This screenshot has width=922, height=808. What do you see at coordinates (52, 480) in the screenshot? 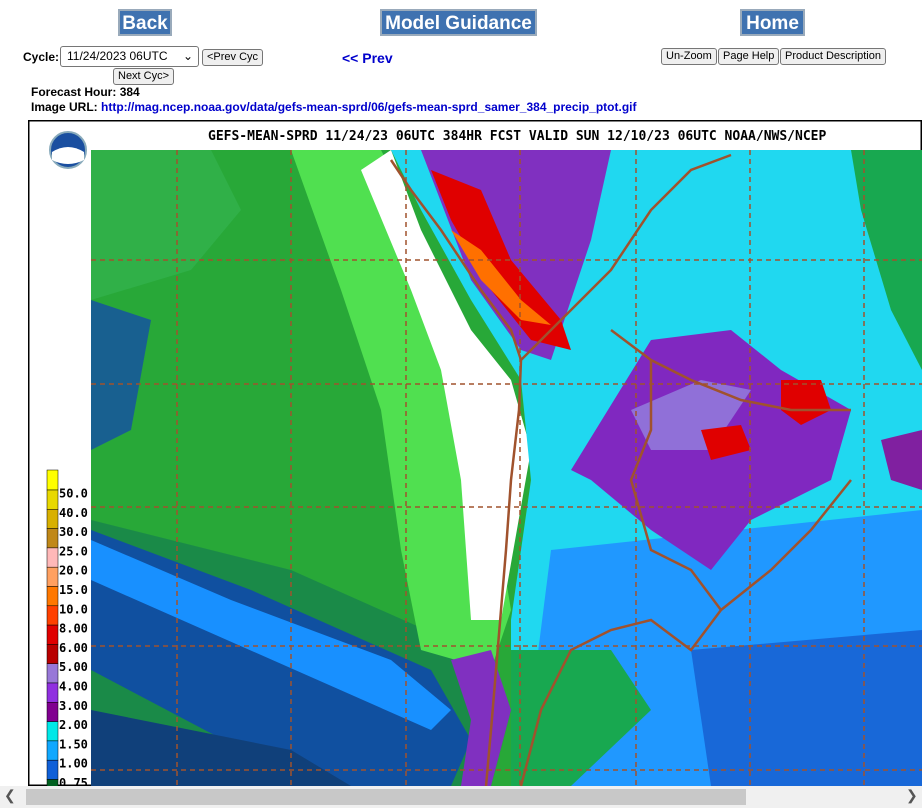
I see `legend-top-box` at bounding box center [52, 480].